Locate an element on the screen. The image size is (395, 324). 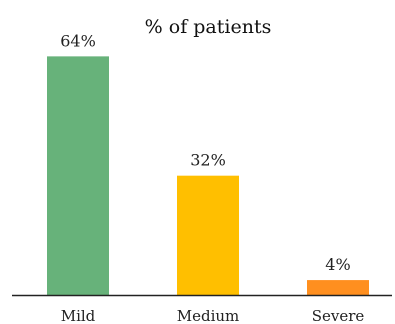
bar-medium is located at coordinates (208, 235).